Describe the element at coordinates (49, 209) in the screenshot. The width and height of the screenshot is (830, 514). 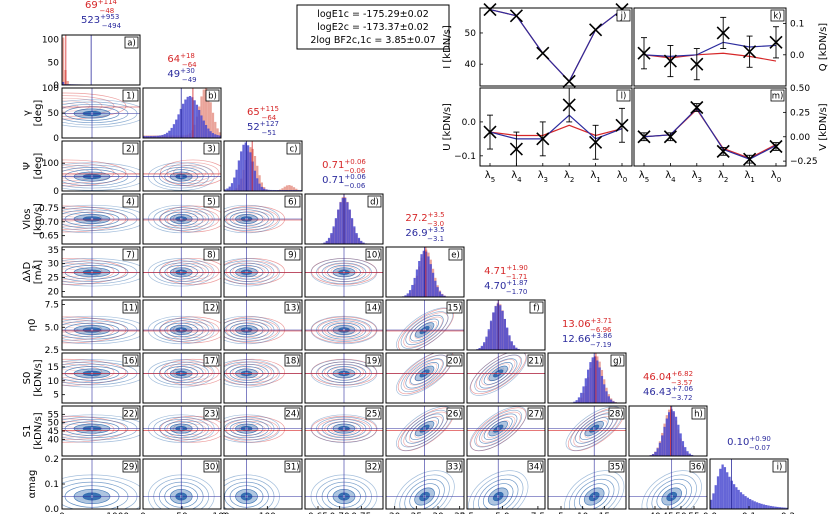
I see `y-tick-label-vlos: 0.75` at that location.